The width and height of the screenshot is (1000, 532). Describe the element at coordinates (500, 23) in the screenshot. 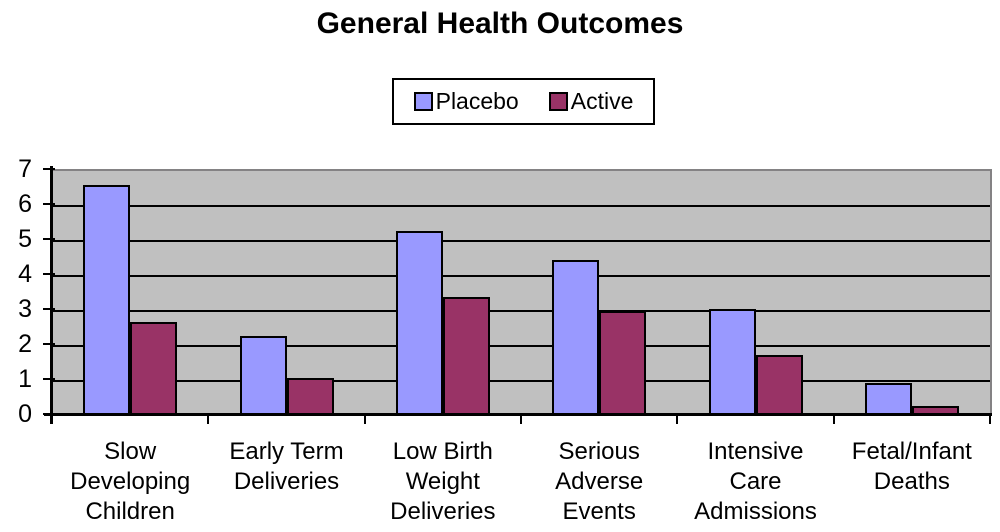

I see `chart-title: General Health Outcomes` at that location.